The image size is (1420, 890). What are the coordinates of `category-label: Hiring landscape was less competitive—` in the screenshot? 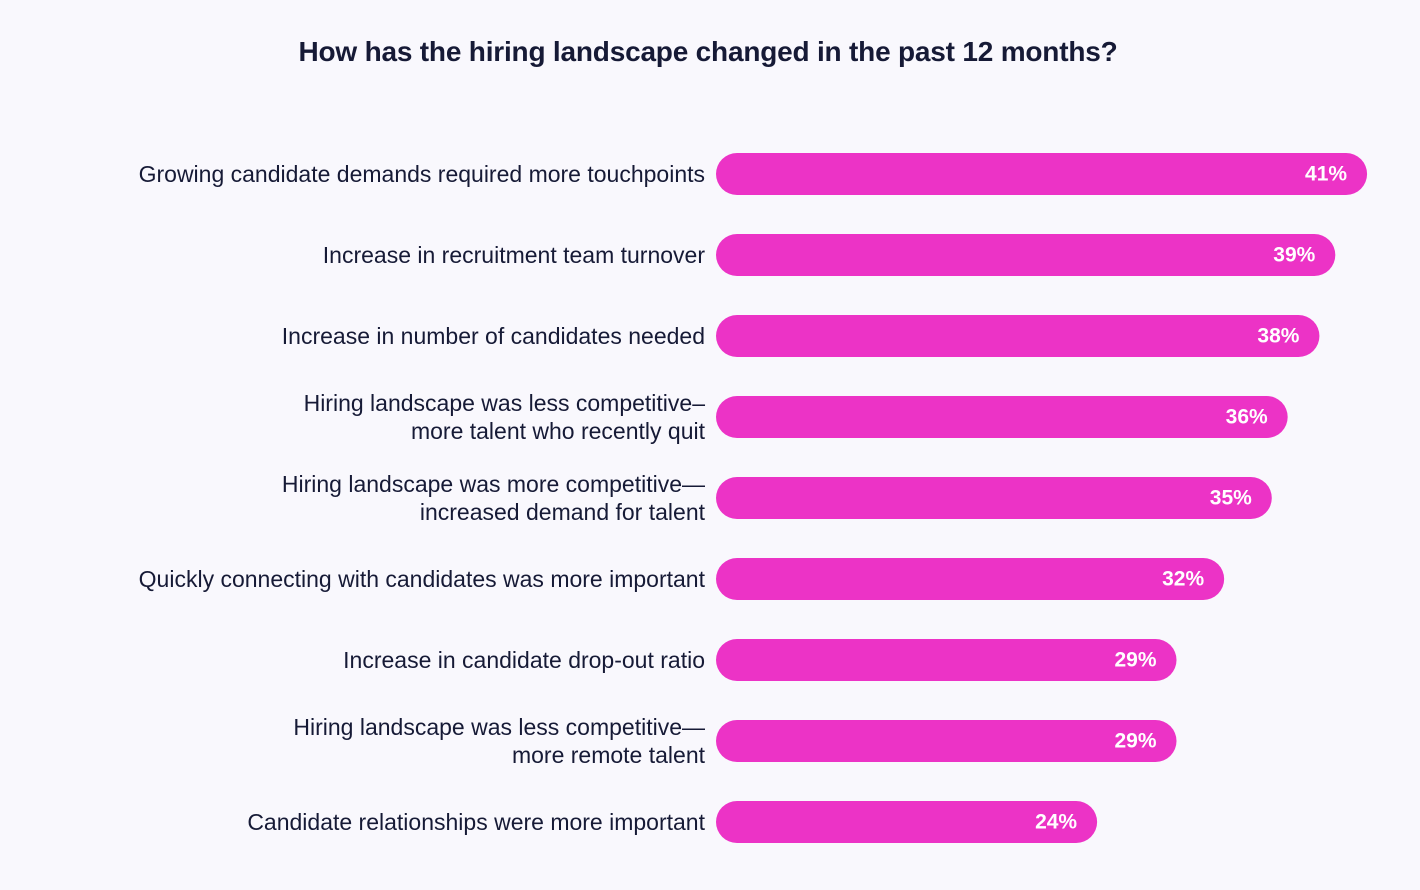 It's located at (499, 727).